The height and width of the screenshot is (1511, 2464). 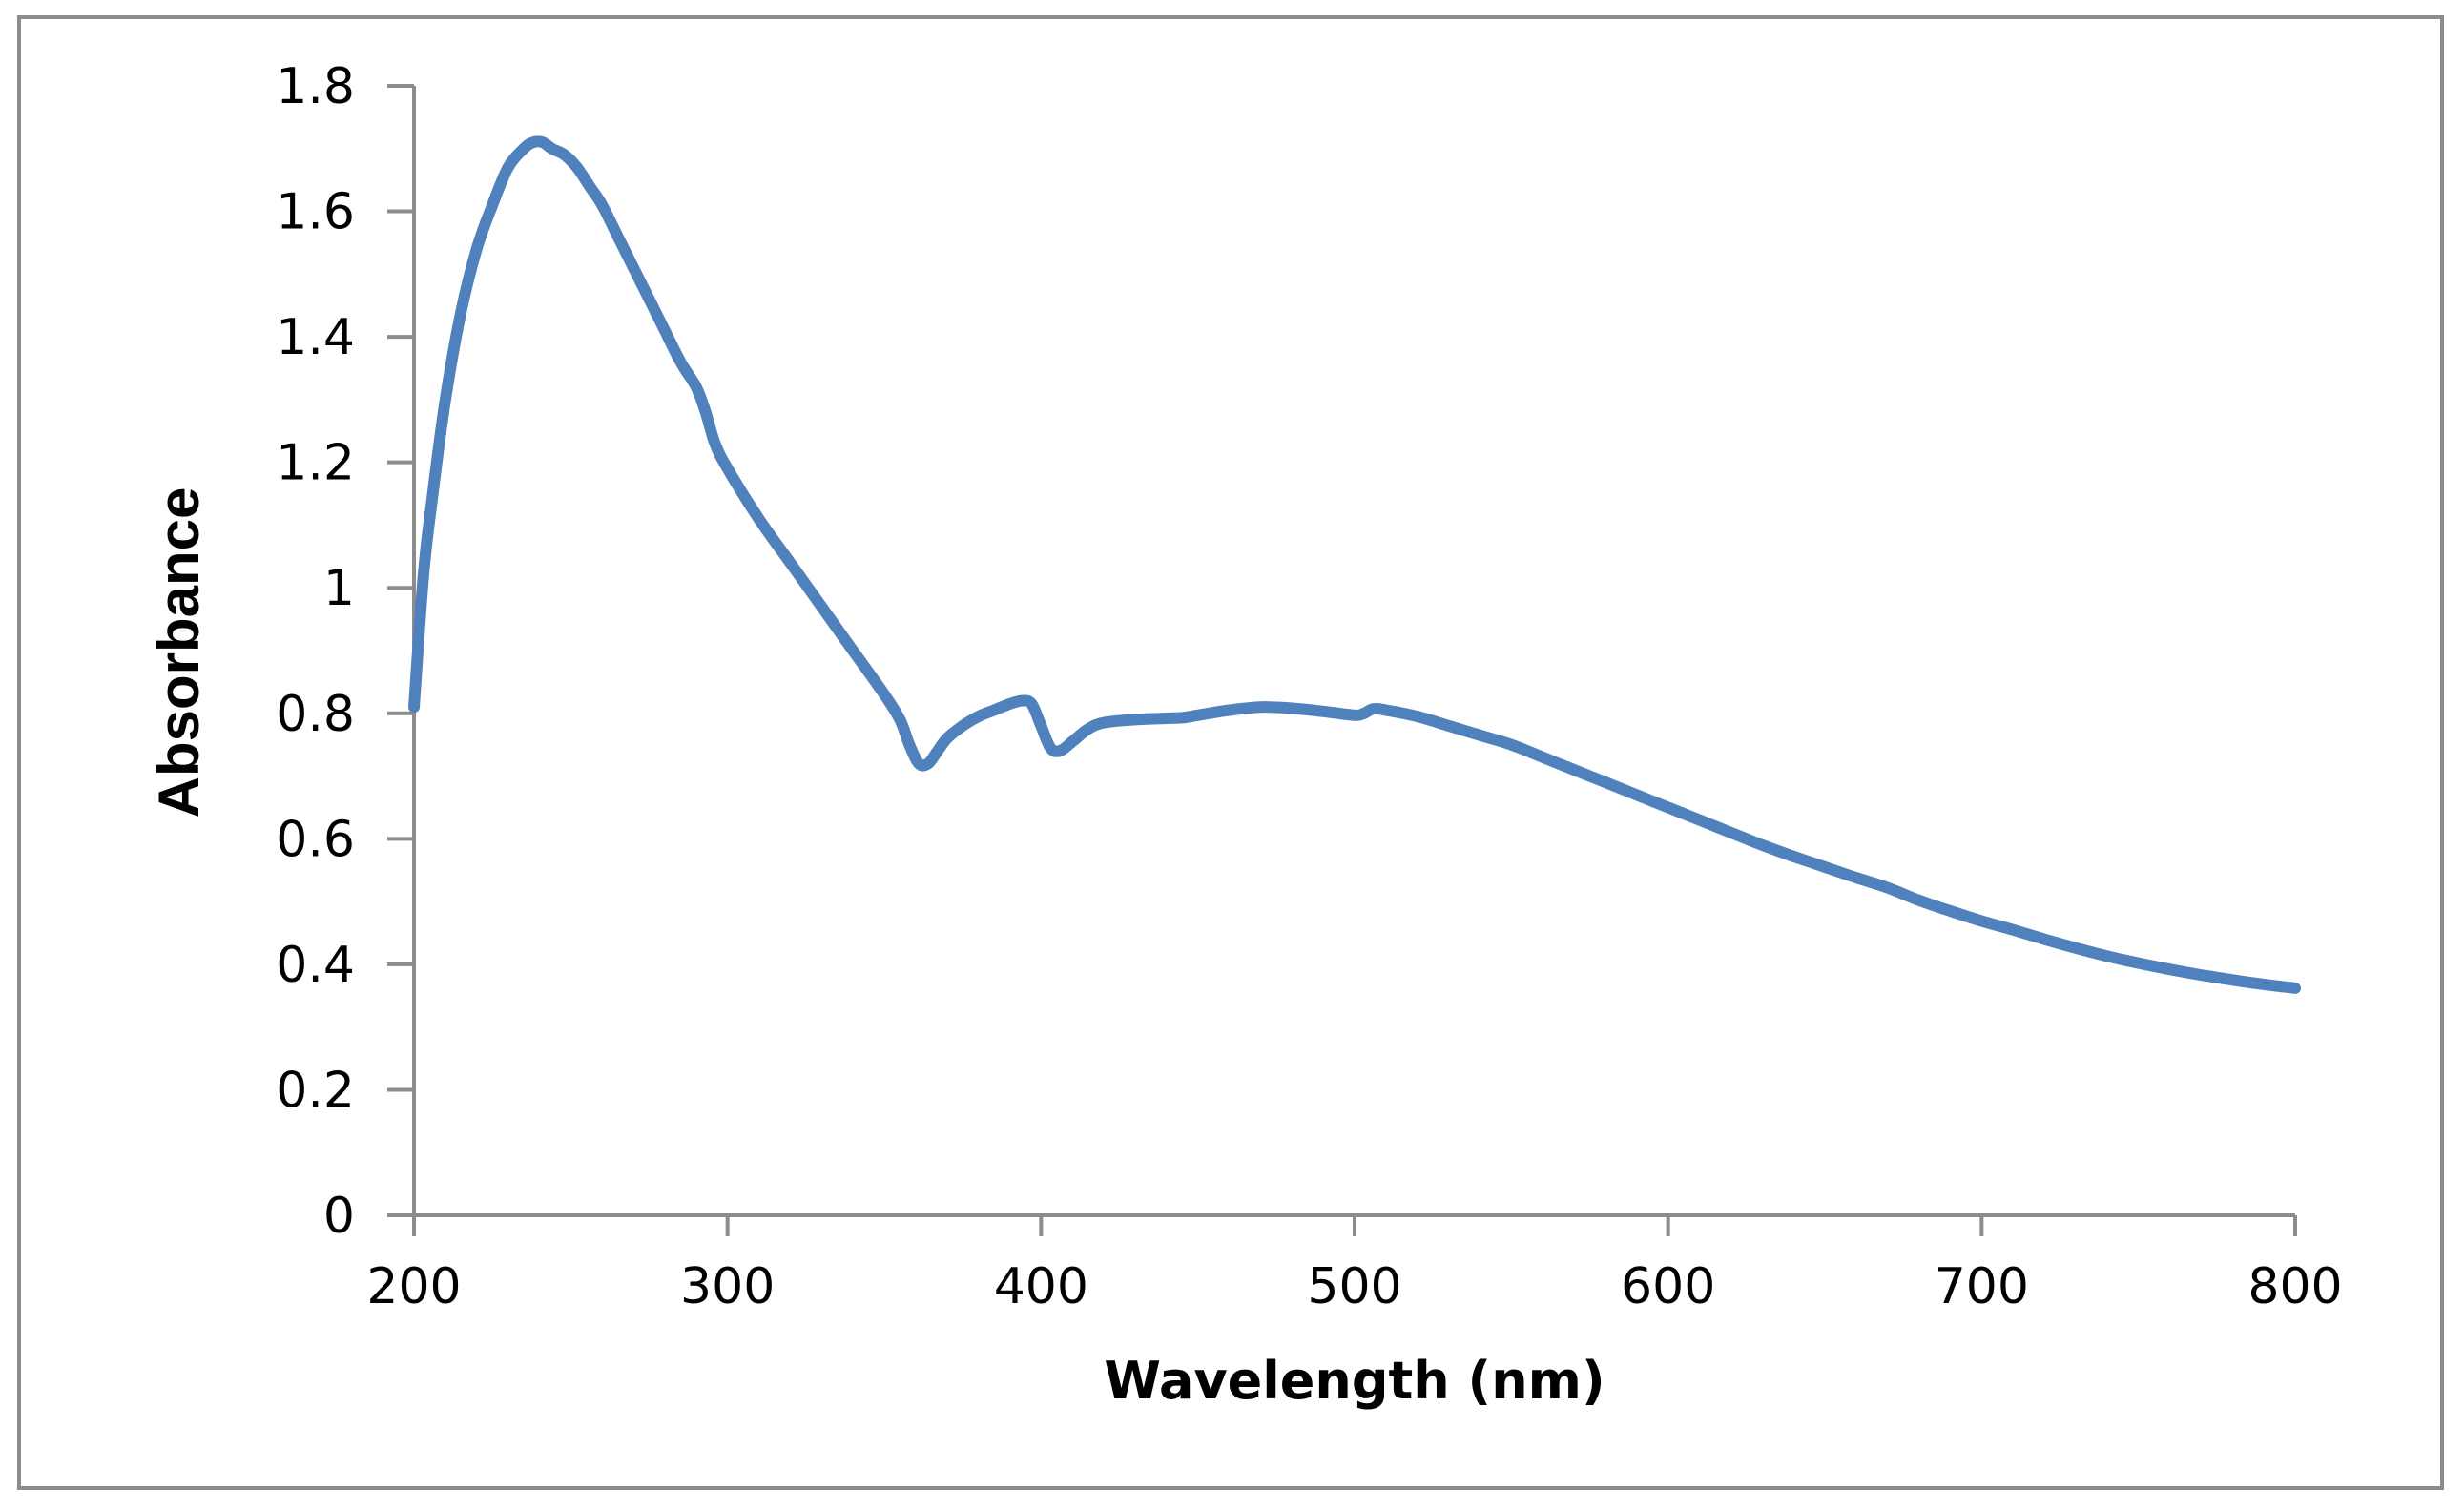 I want to click on y-tick-label: 1.4, so click(x=315, y=338).